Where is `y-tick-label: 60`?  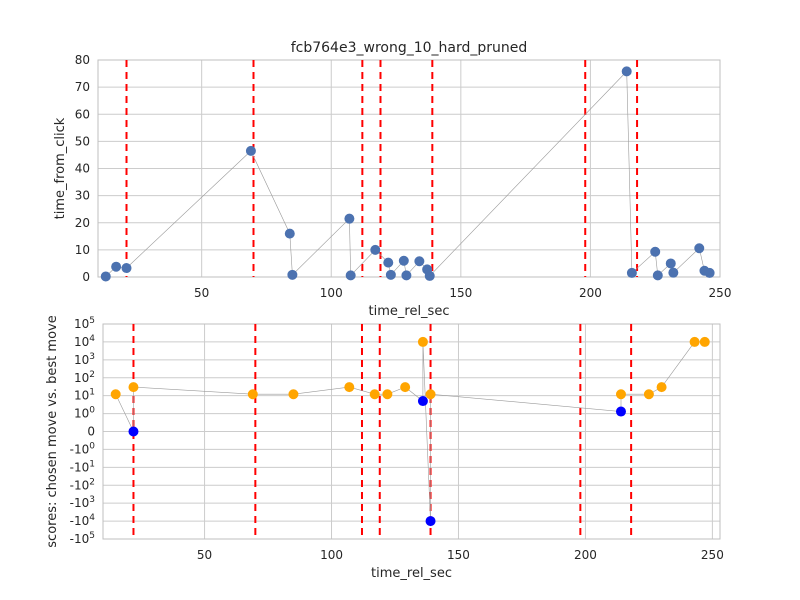 y-tick-label: 60 is located at coordinates (82, 114).